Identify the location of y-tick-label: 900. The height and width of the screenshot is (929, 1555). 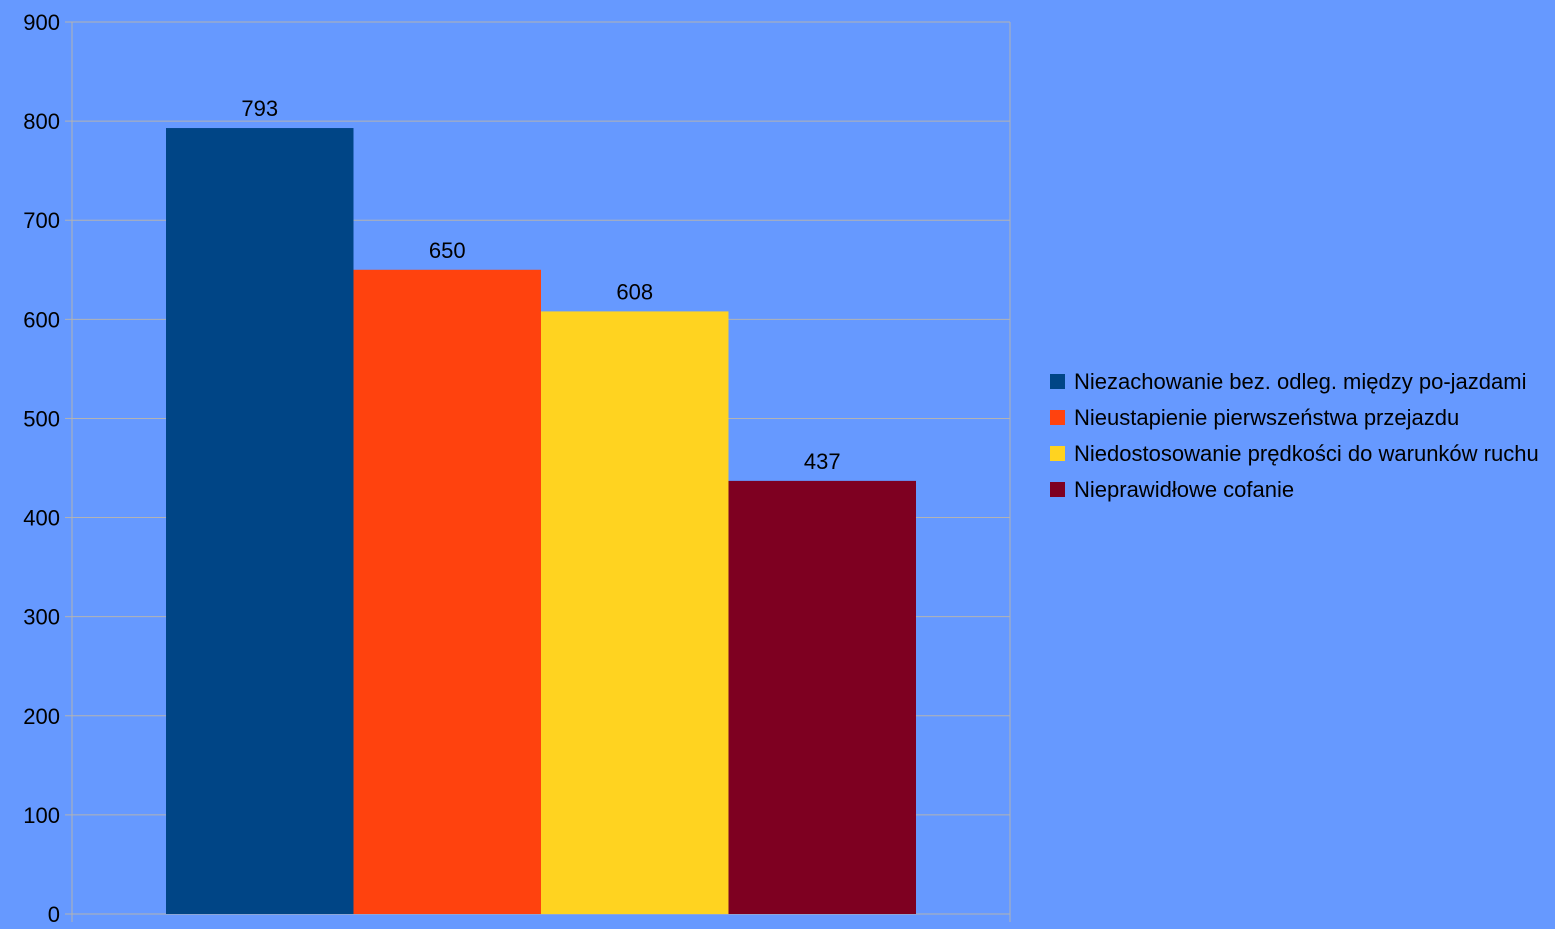
(41, 22).